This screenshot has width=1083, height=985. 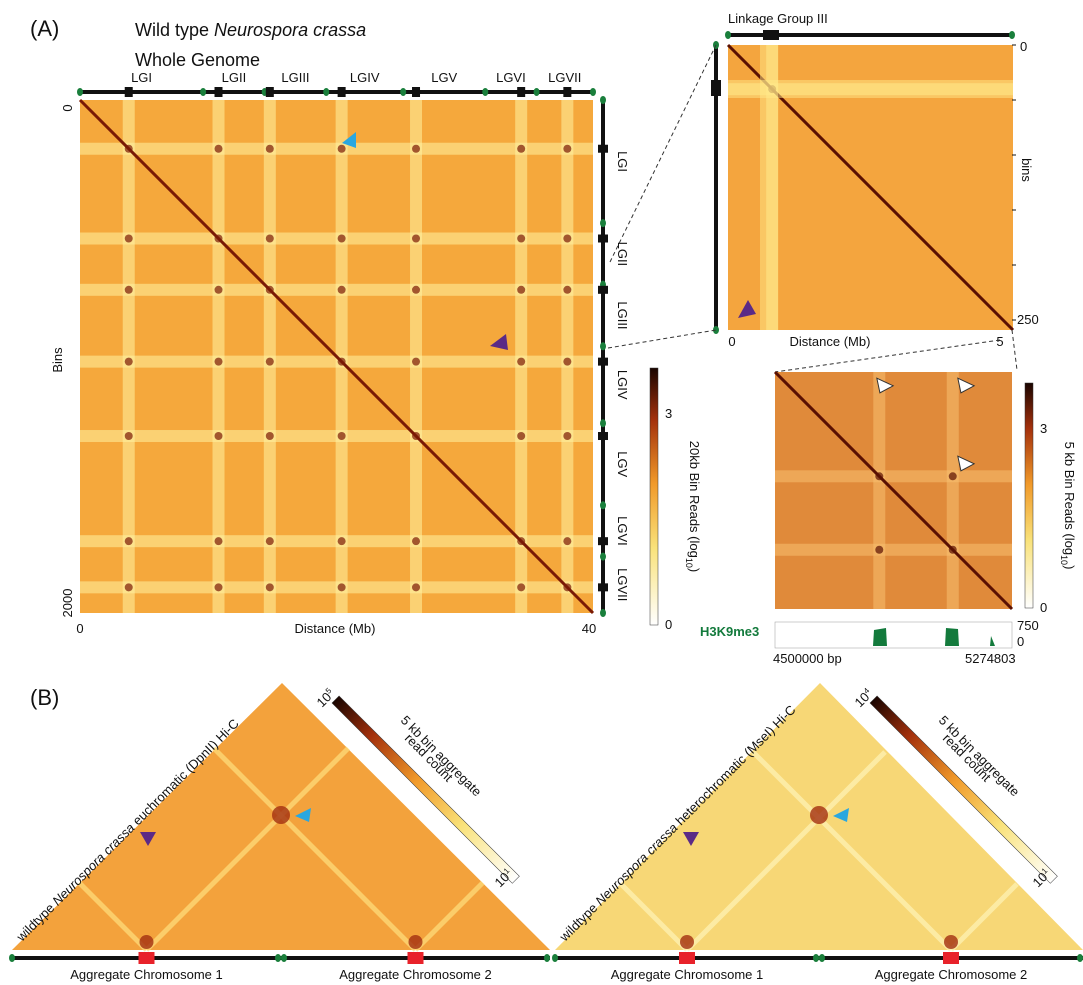 I want to click on label-end: ), so click(x=1069, y=567).